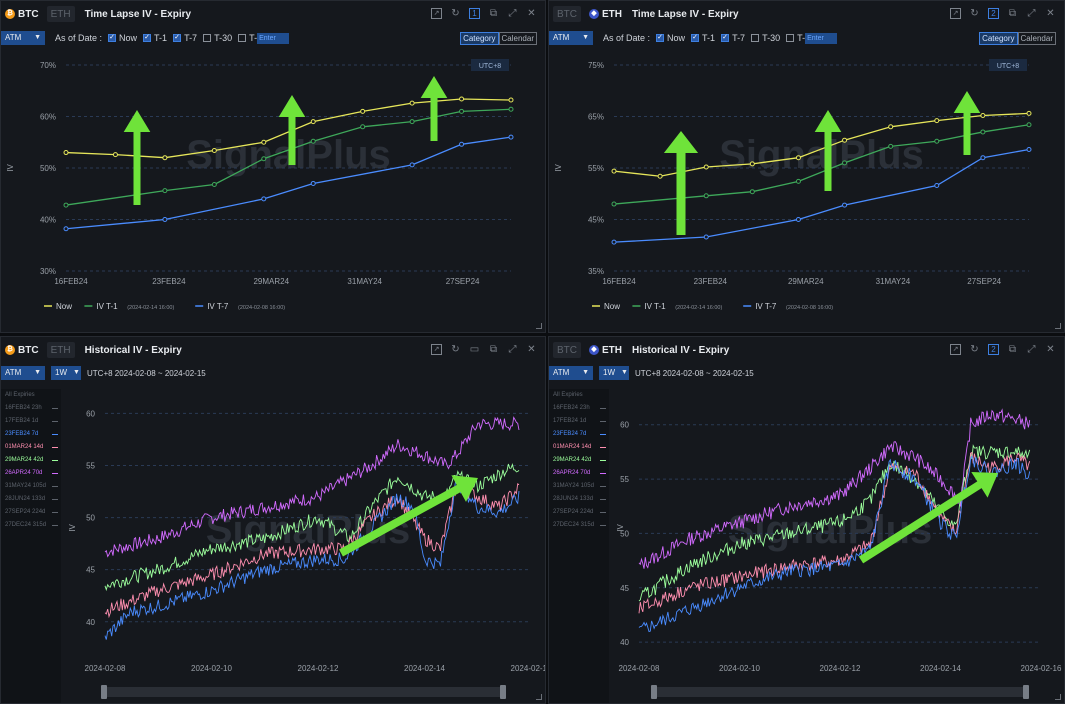 Image resolution: width=1065 pixels, height=704 pixels. Describe the element at coordinates (31, 421) in the screenshot. I see `expiry-item: 17FEB24 1d` at that location.